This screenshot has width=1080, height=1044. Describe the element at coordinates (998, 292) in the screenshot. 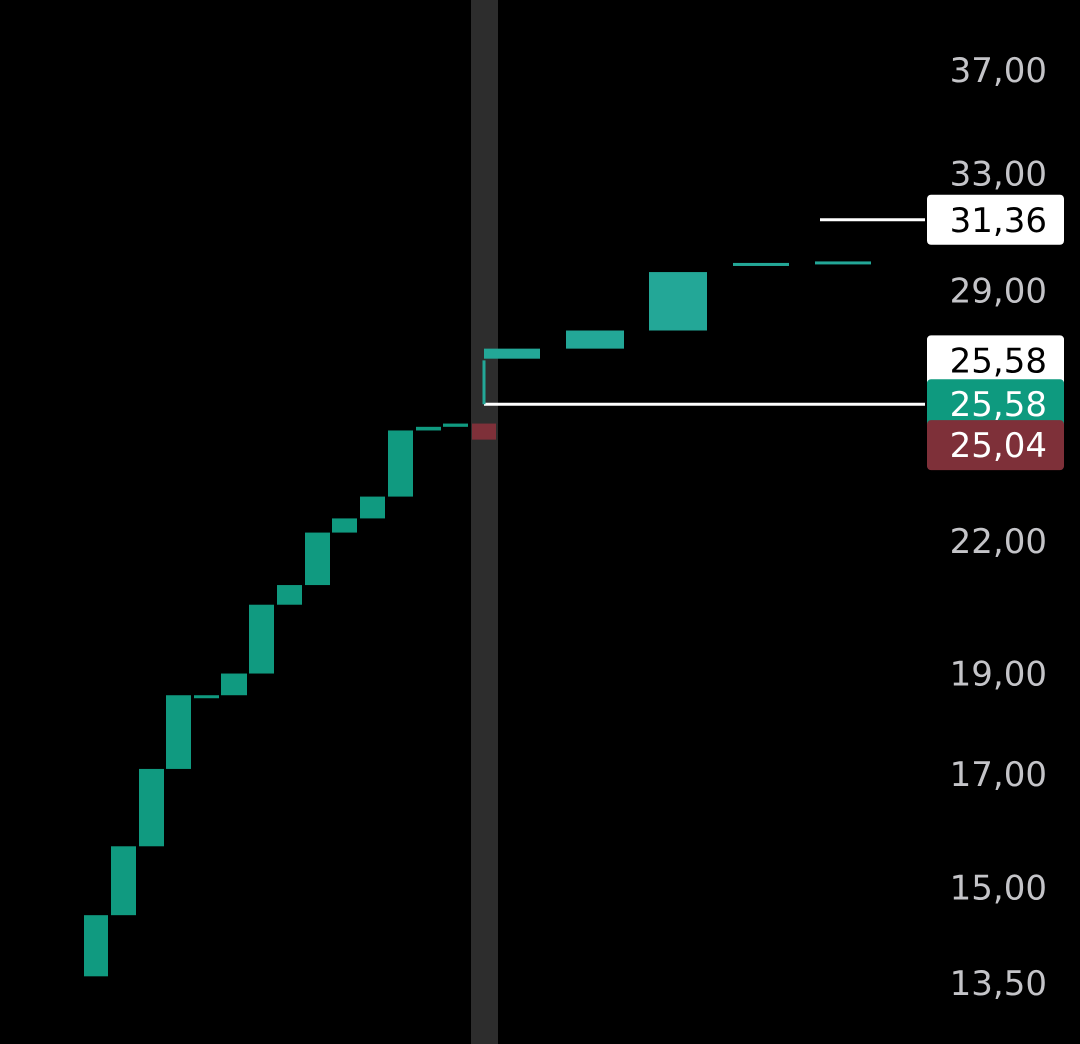

I see `y-tick-label: 29,00` at that location.